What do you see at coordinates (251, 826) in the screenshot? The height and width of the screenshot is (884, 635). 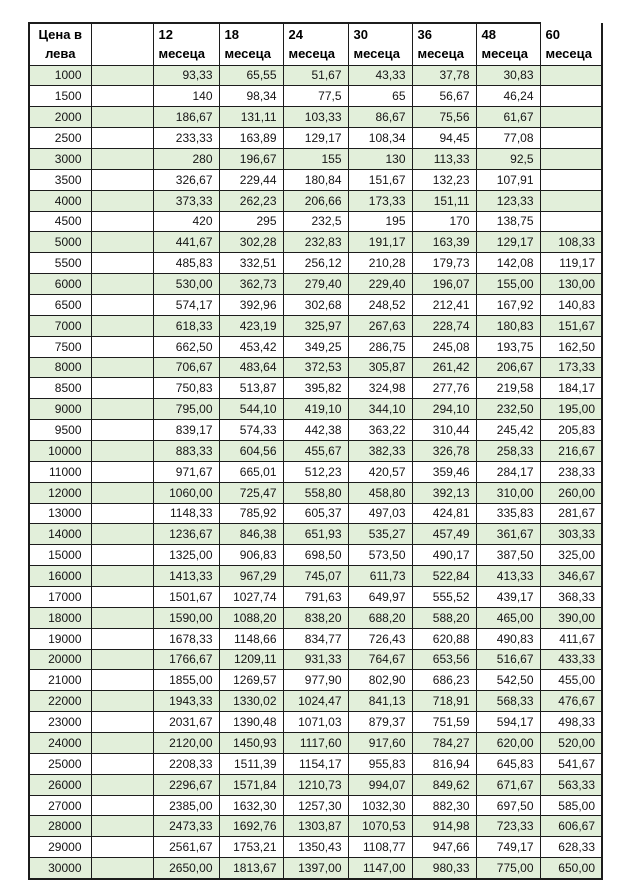 I see `payment-cell: 1692,76` at bounding box center [251, 826].